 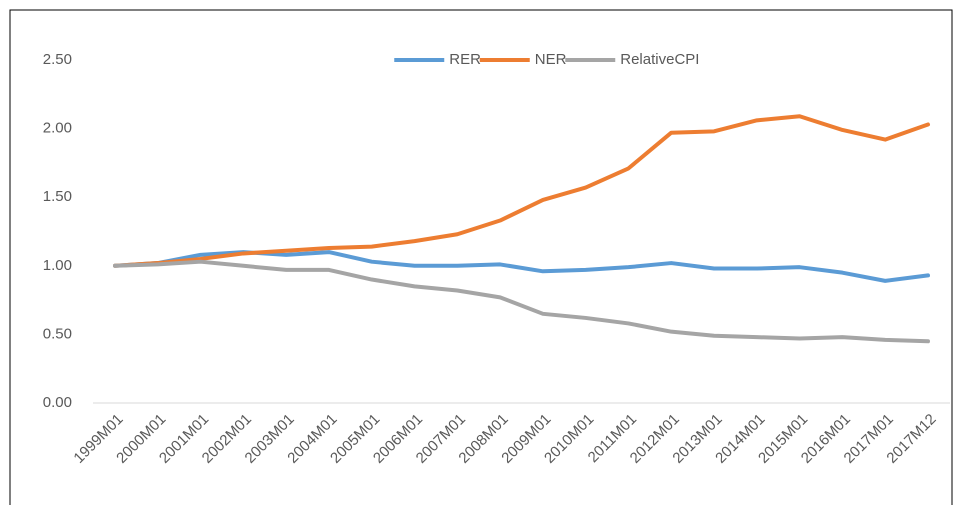 I want to click on legend-label: RER, so click(x=465, y=59).